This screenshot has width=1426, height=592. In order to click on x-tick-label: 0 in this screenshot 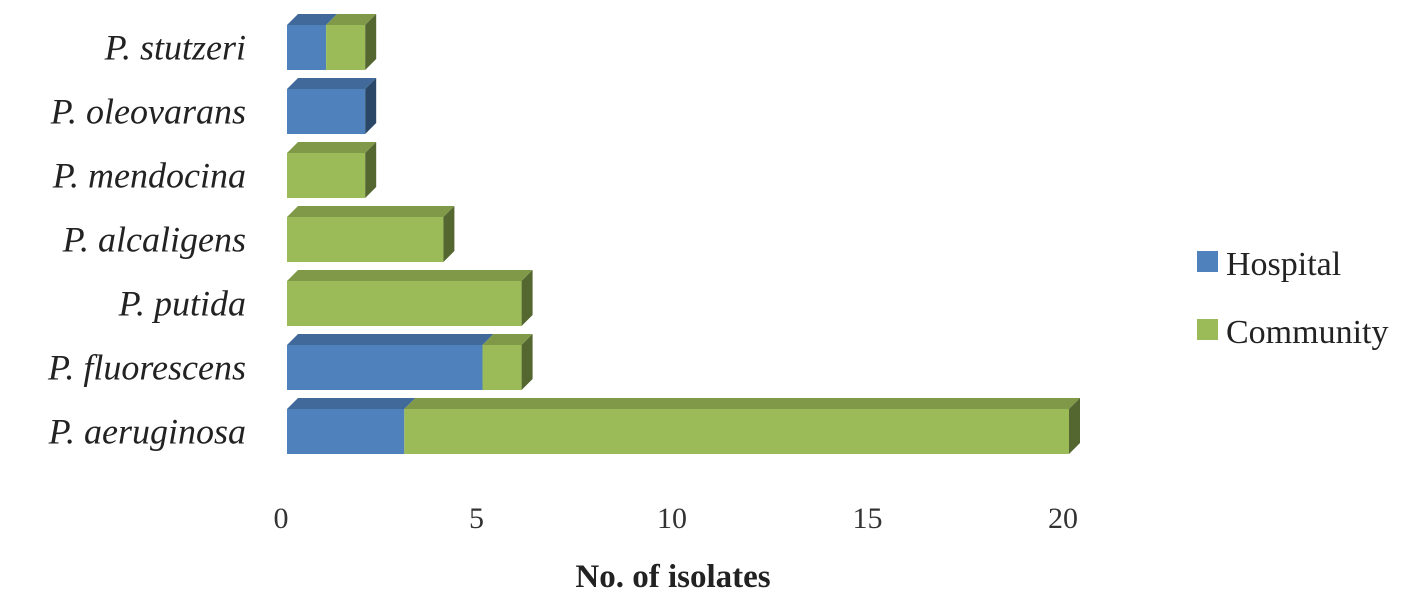, I will do `click(281, 518)`.